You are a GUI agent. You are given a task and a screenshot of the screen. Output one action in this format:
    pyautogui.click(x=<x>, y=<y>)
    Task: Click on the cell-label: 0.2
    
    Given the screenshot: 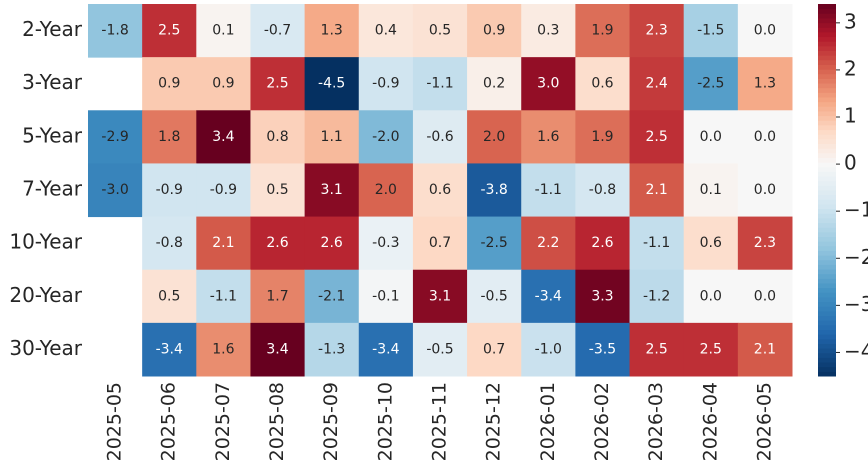 What is the action you would take?
    pyautogui.click(x=494, y=84)
    